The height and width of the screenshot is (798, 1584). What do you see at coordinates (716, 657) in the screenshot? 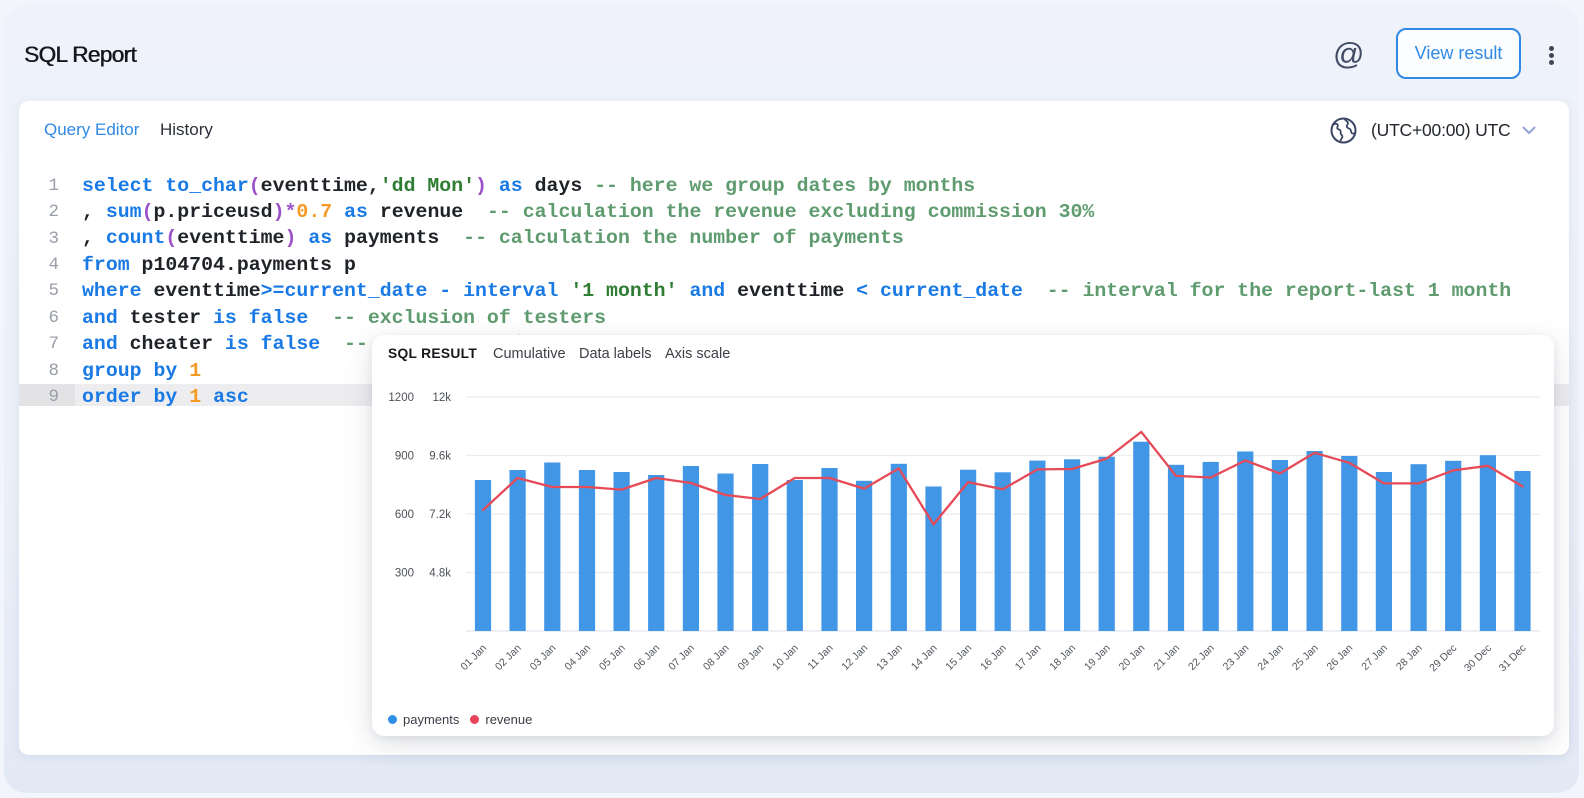
I see `svg-text: 08 Jan` at bounding box center [716, 657].